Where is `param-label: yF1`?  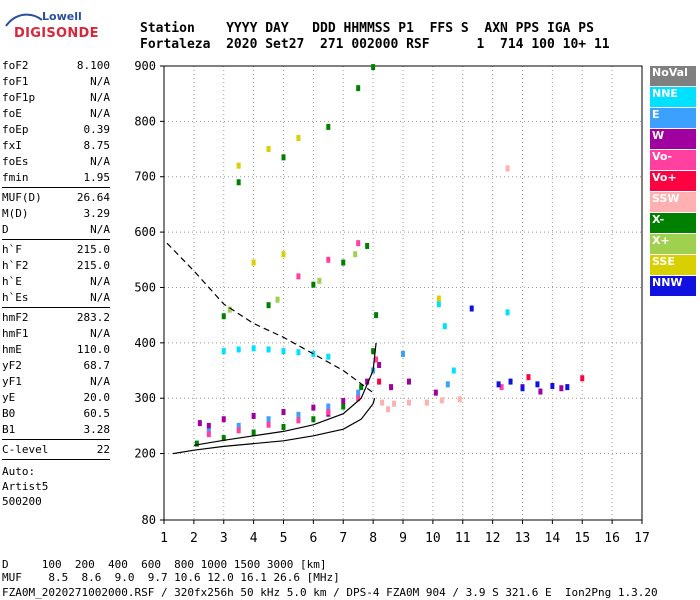 param-label: yF1 is located at coordinates (12, 381).